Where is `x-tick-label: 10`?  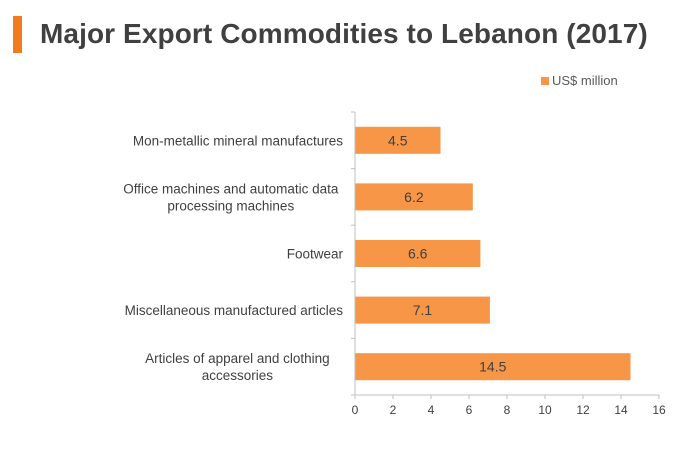
x-tick-label: 10 is located at coordinates (545, 410).